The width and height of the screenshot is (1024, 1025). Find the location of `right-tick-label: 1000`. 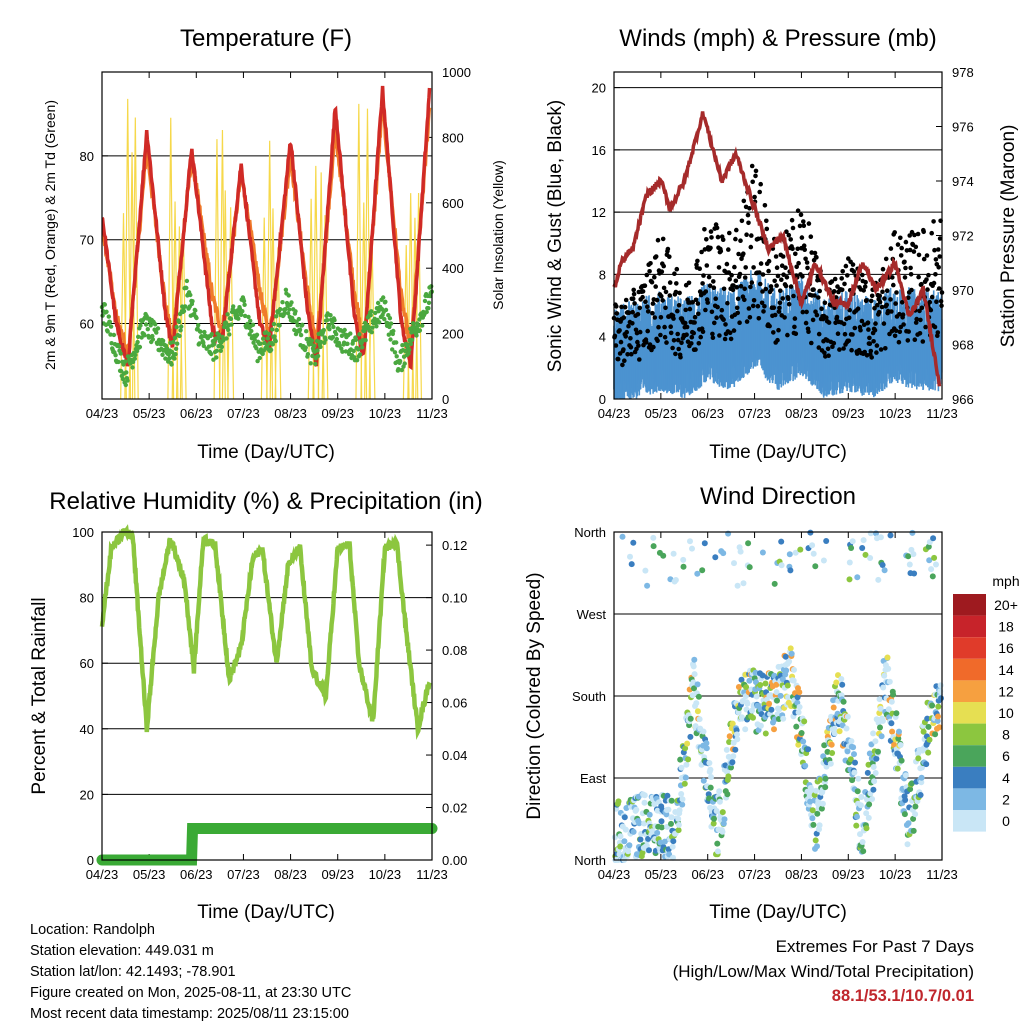

right-tick-label: 1000 is located at coordinates (456, 72).